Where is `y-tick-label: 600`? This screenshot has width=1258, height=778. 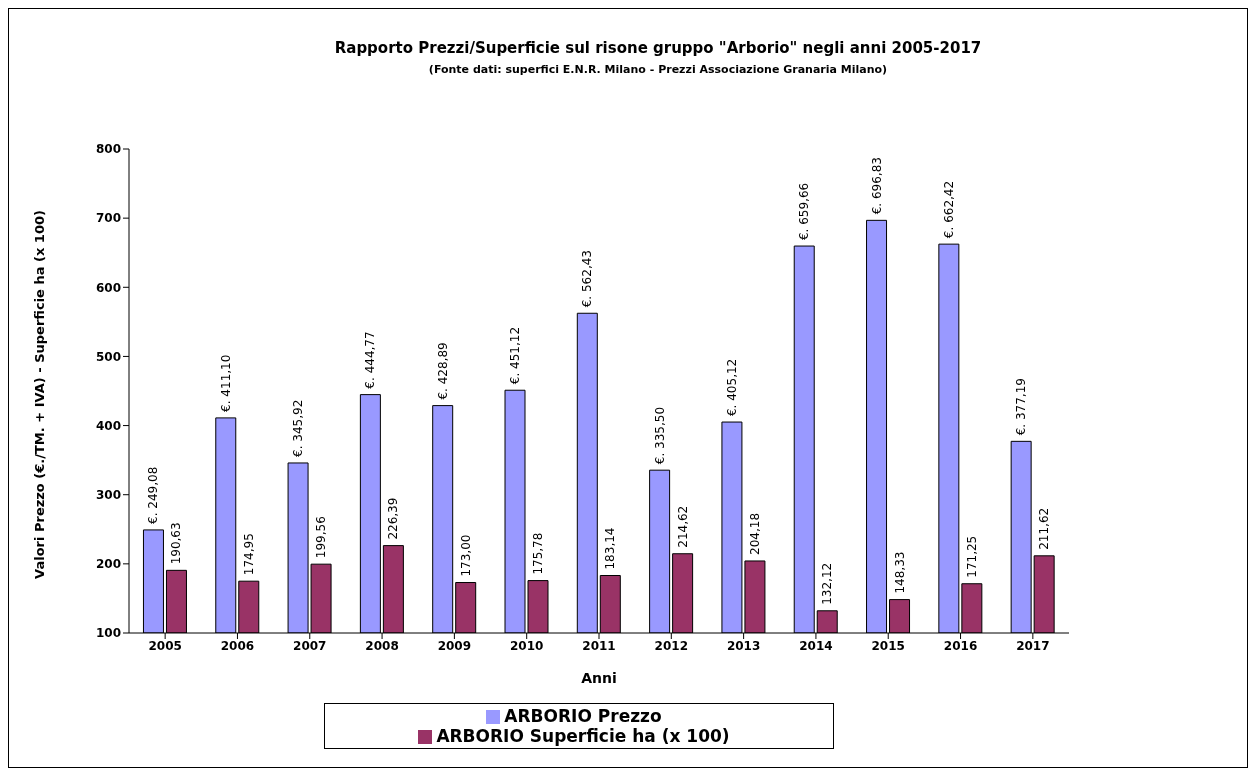 y-tick-label: 600 is located at coordinates (108, 287).